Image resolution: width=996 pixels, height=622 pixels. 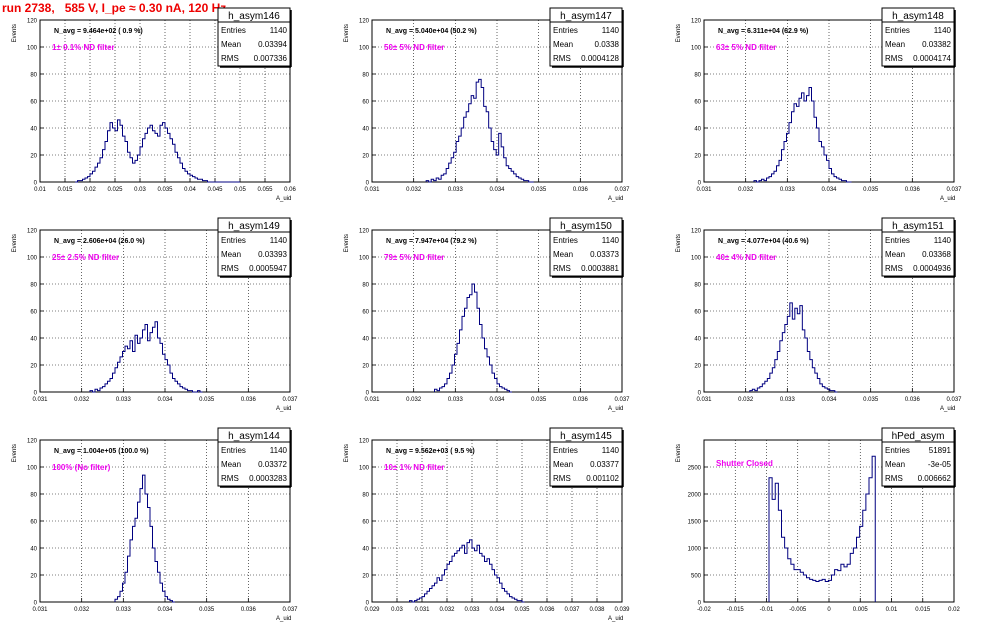 I want to click on y-tick-label: 100, so click(x=364, y=49).